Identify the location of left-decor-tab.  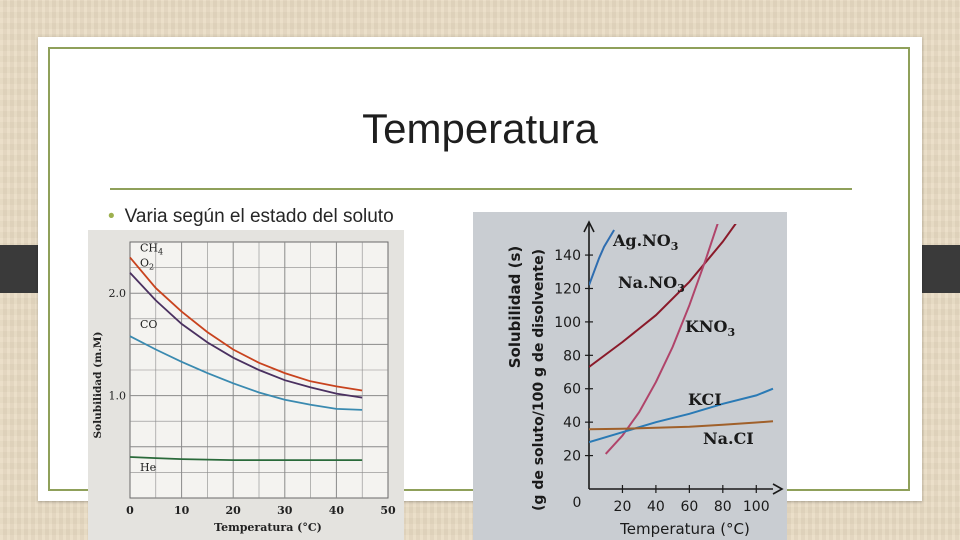
(22, 269).